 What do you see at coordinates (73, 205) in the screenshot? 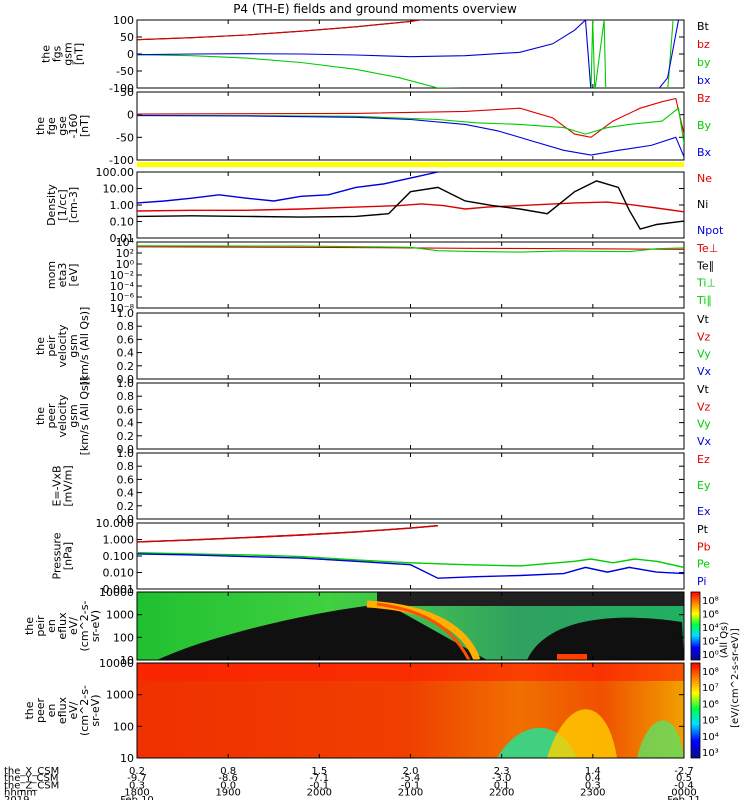
I see `ylabel-line: [cm-3]` at bounding box center [73, 205].